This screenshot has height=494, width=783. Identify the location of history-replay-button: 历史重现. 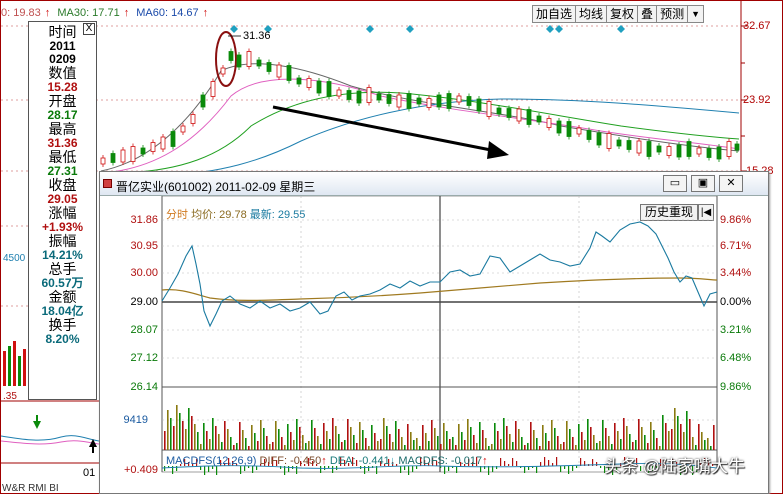
(669, 212).